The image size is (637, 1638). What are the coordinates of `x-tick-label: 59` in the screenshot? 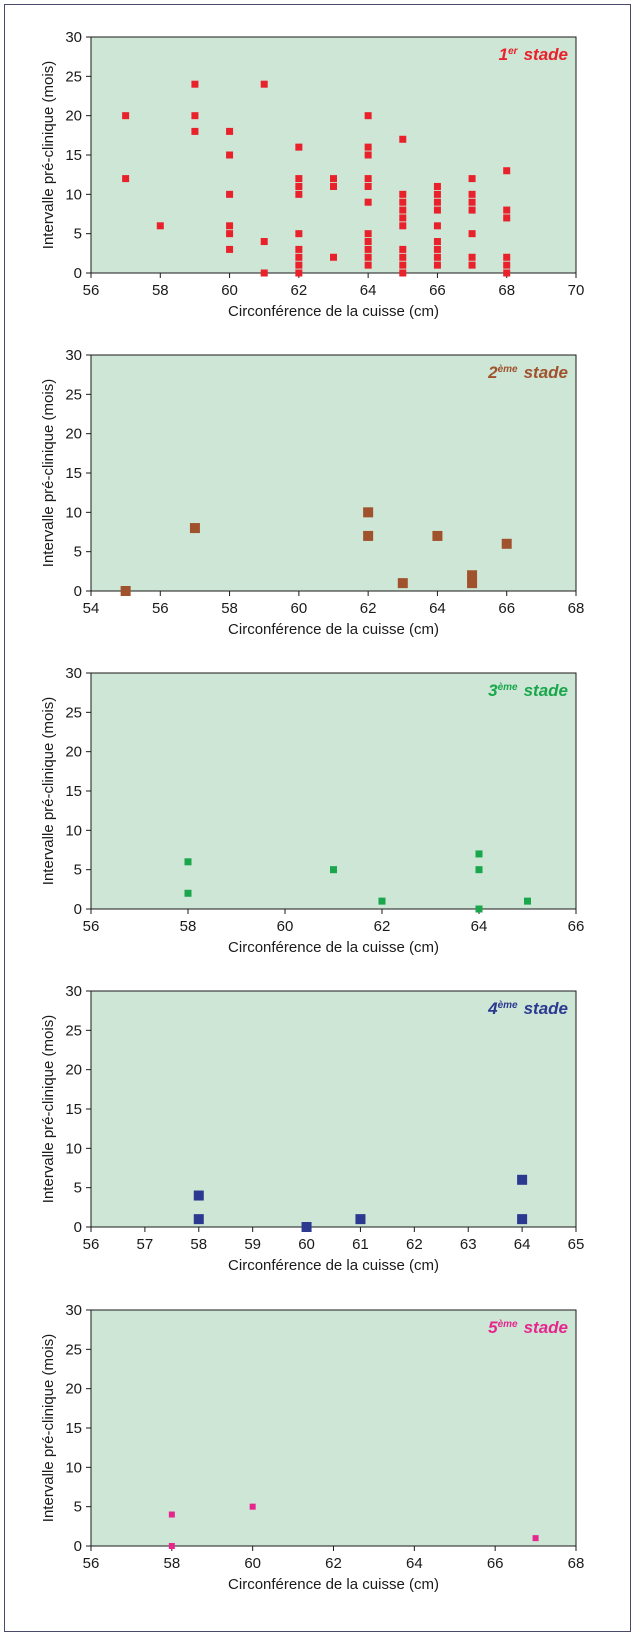 It's located at (252, 1244).